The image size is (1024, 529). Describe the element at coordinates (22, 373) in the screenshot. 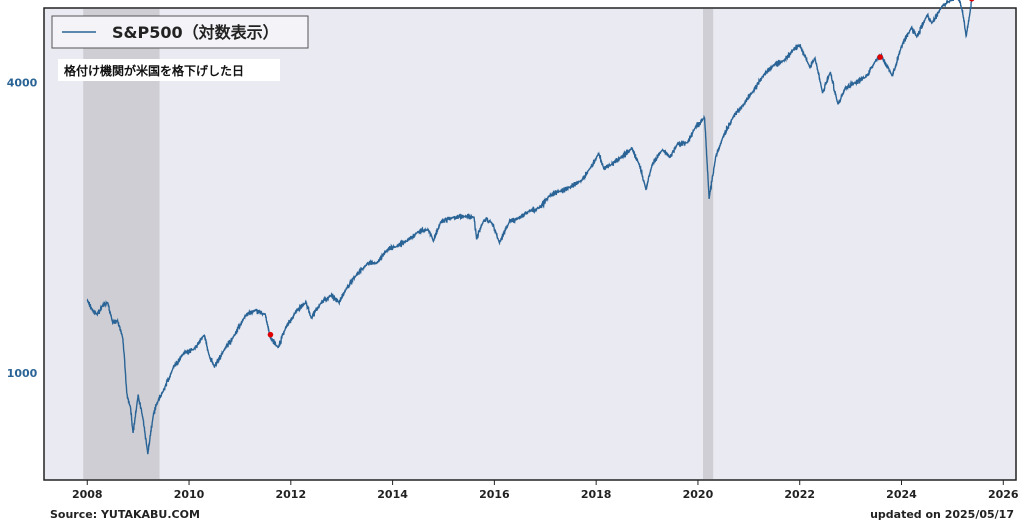

I see `y-tick-label-0: 1000` at that location.